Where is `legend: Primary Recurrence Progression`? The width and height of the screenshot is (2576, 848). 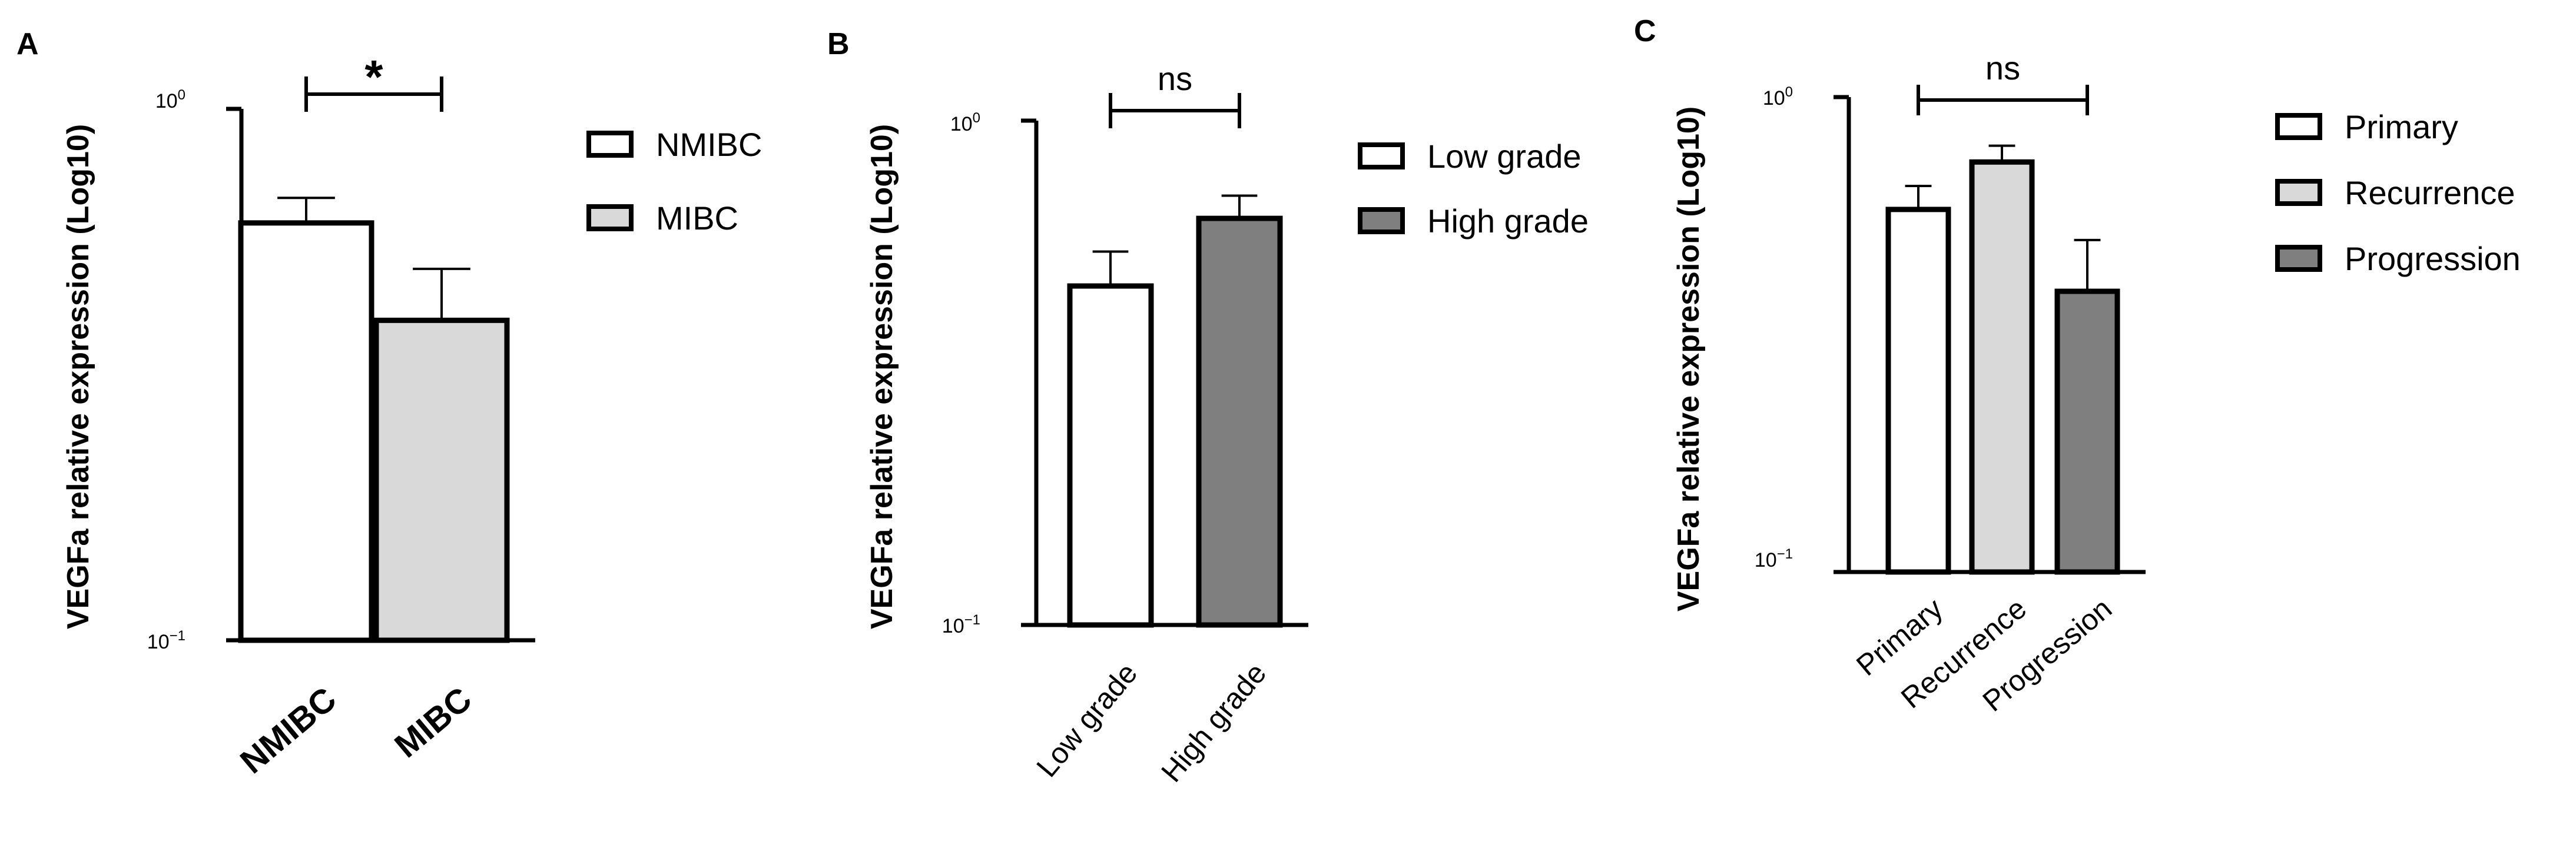 legend: Primary Recurrence Progression is located at coordinates (2398, 192).